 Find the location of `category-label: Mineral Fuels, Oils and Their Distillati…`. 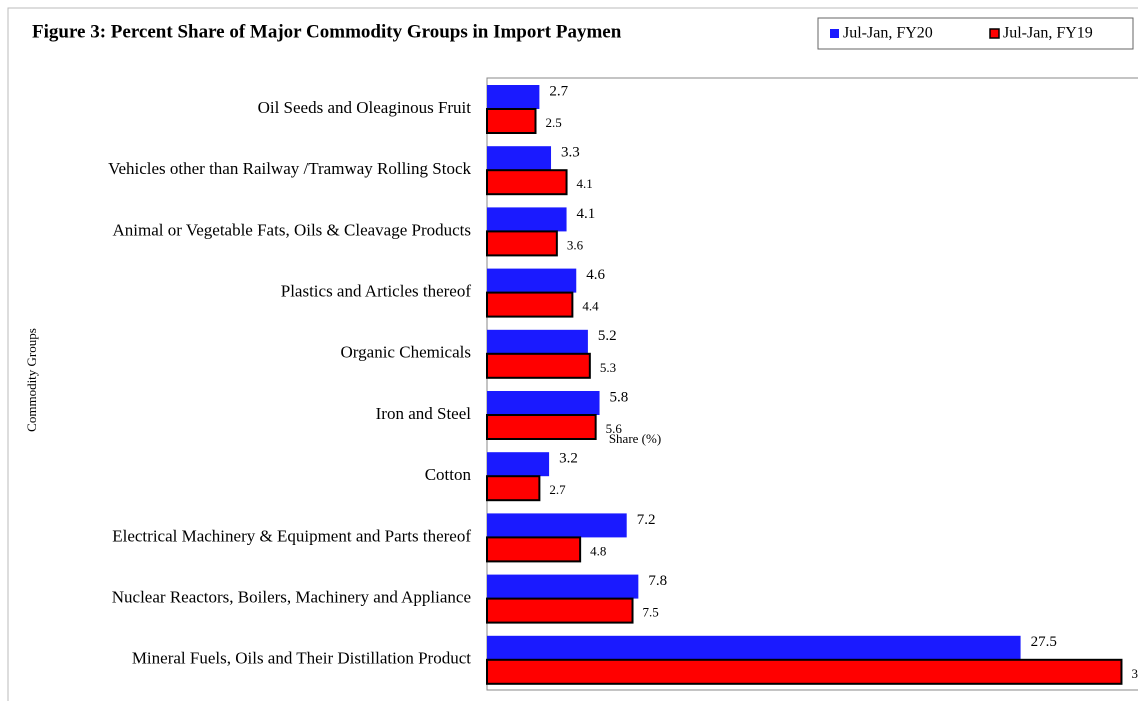

category-label: Mineral Fuels, Oils and Their Distillati… is located at coordinates (301, 658).